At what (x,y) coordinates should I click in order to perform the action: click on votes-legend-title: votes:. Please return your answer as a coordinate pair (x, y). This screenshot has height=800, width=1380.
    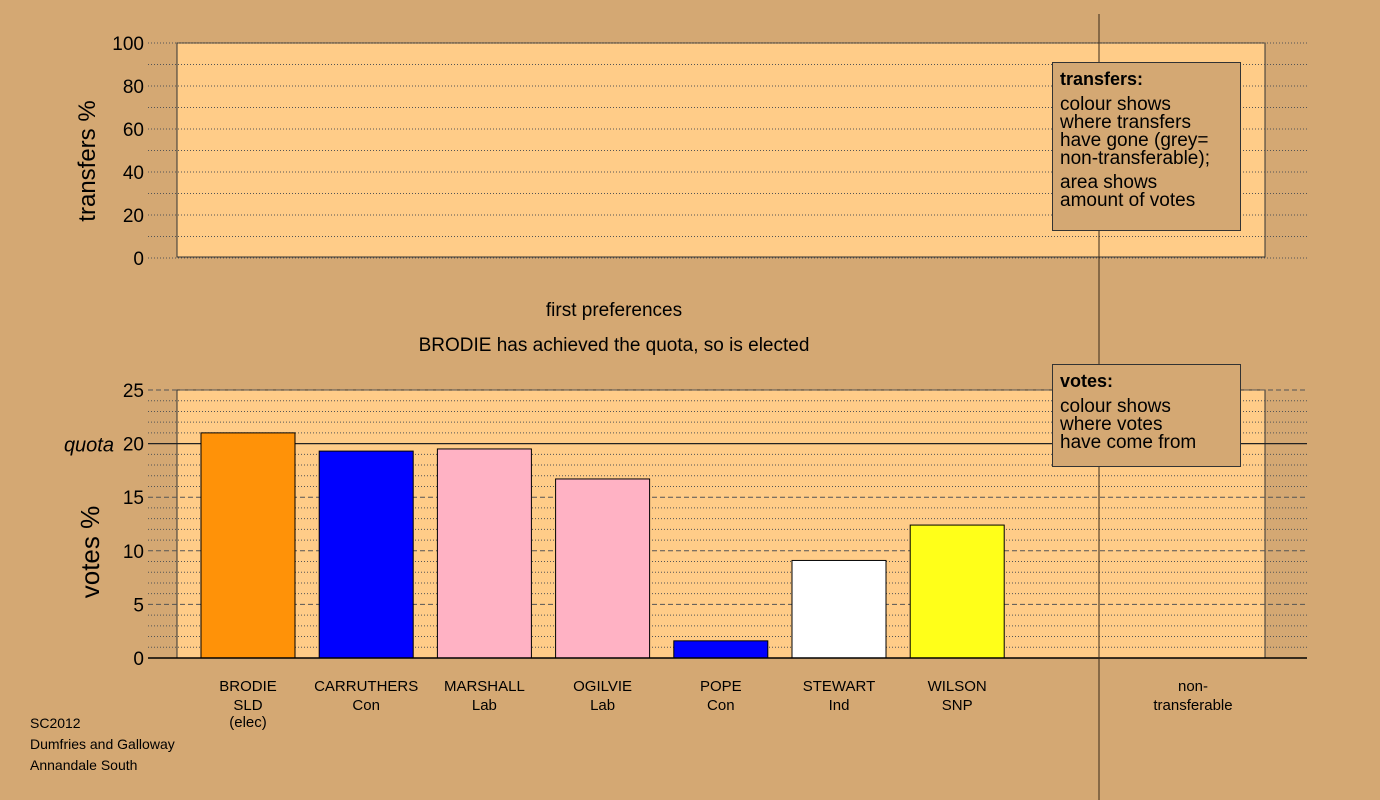
    Looking at the image, I should click on (1087, 381).